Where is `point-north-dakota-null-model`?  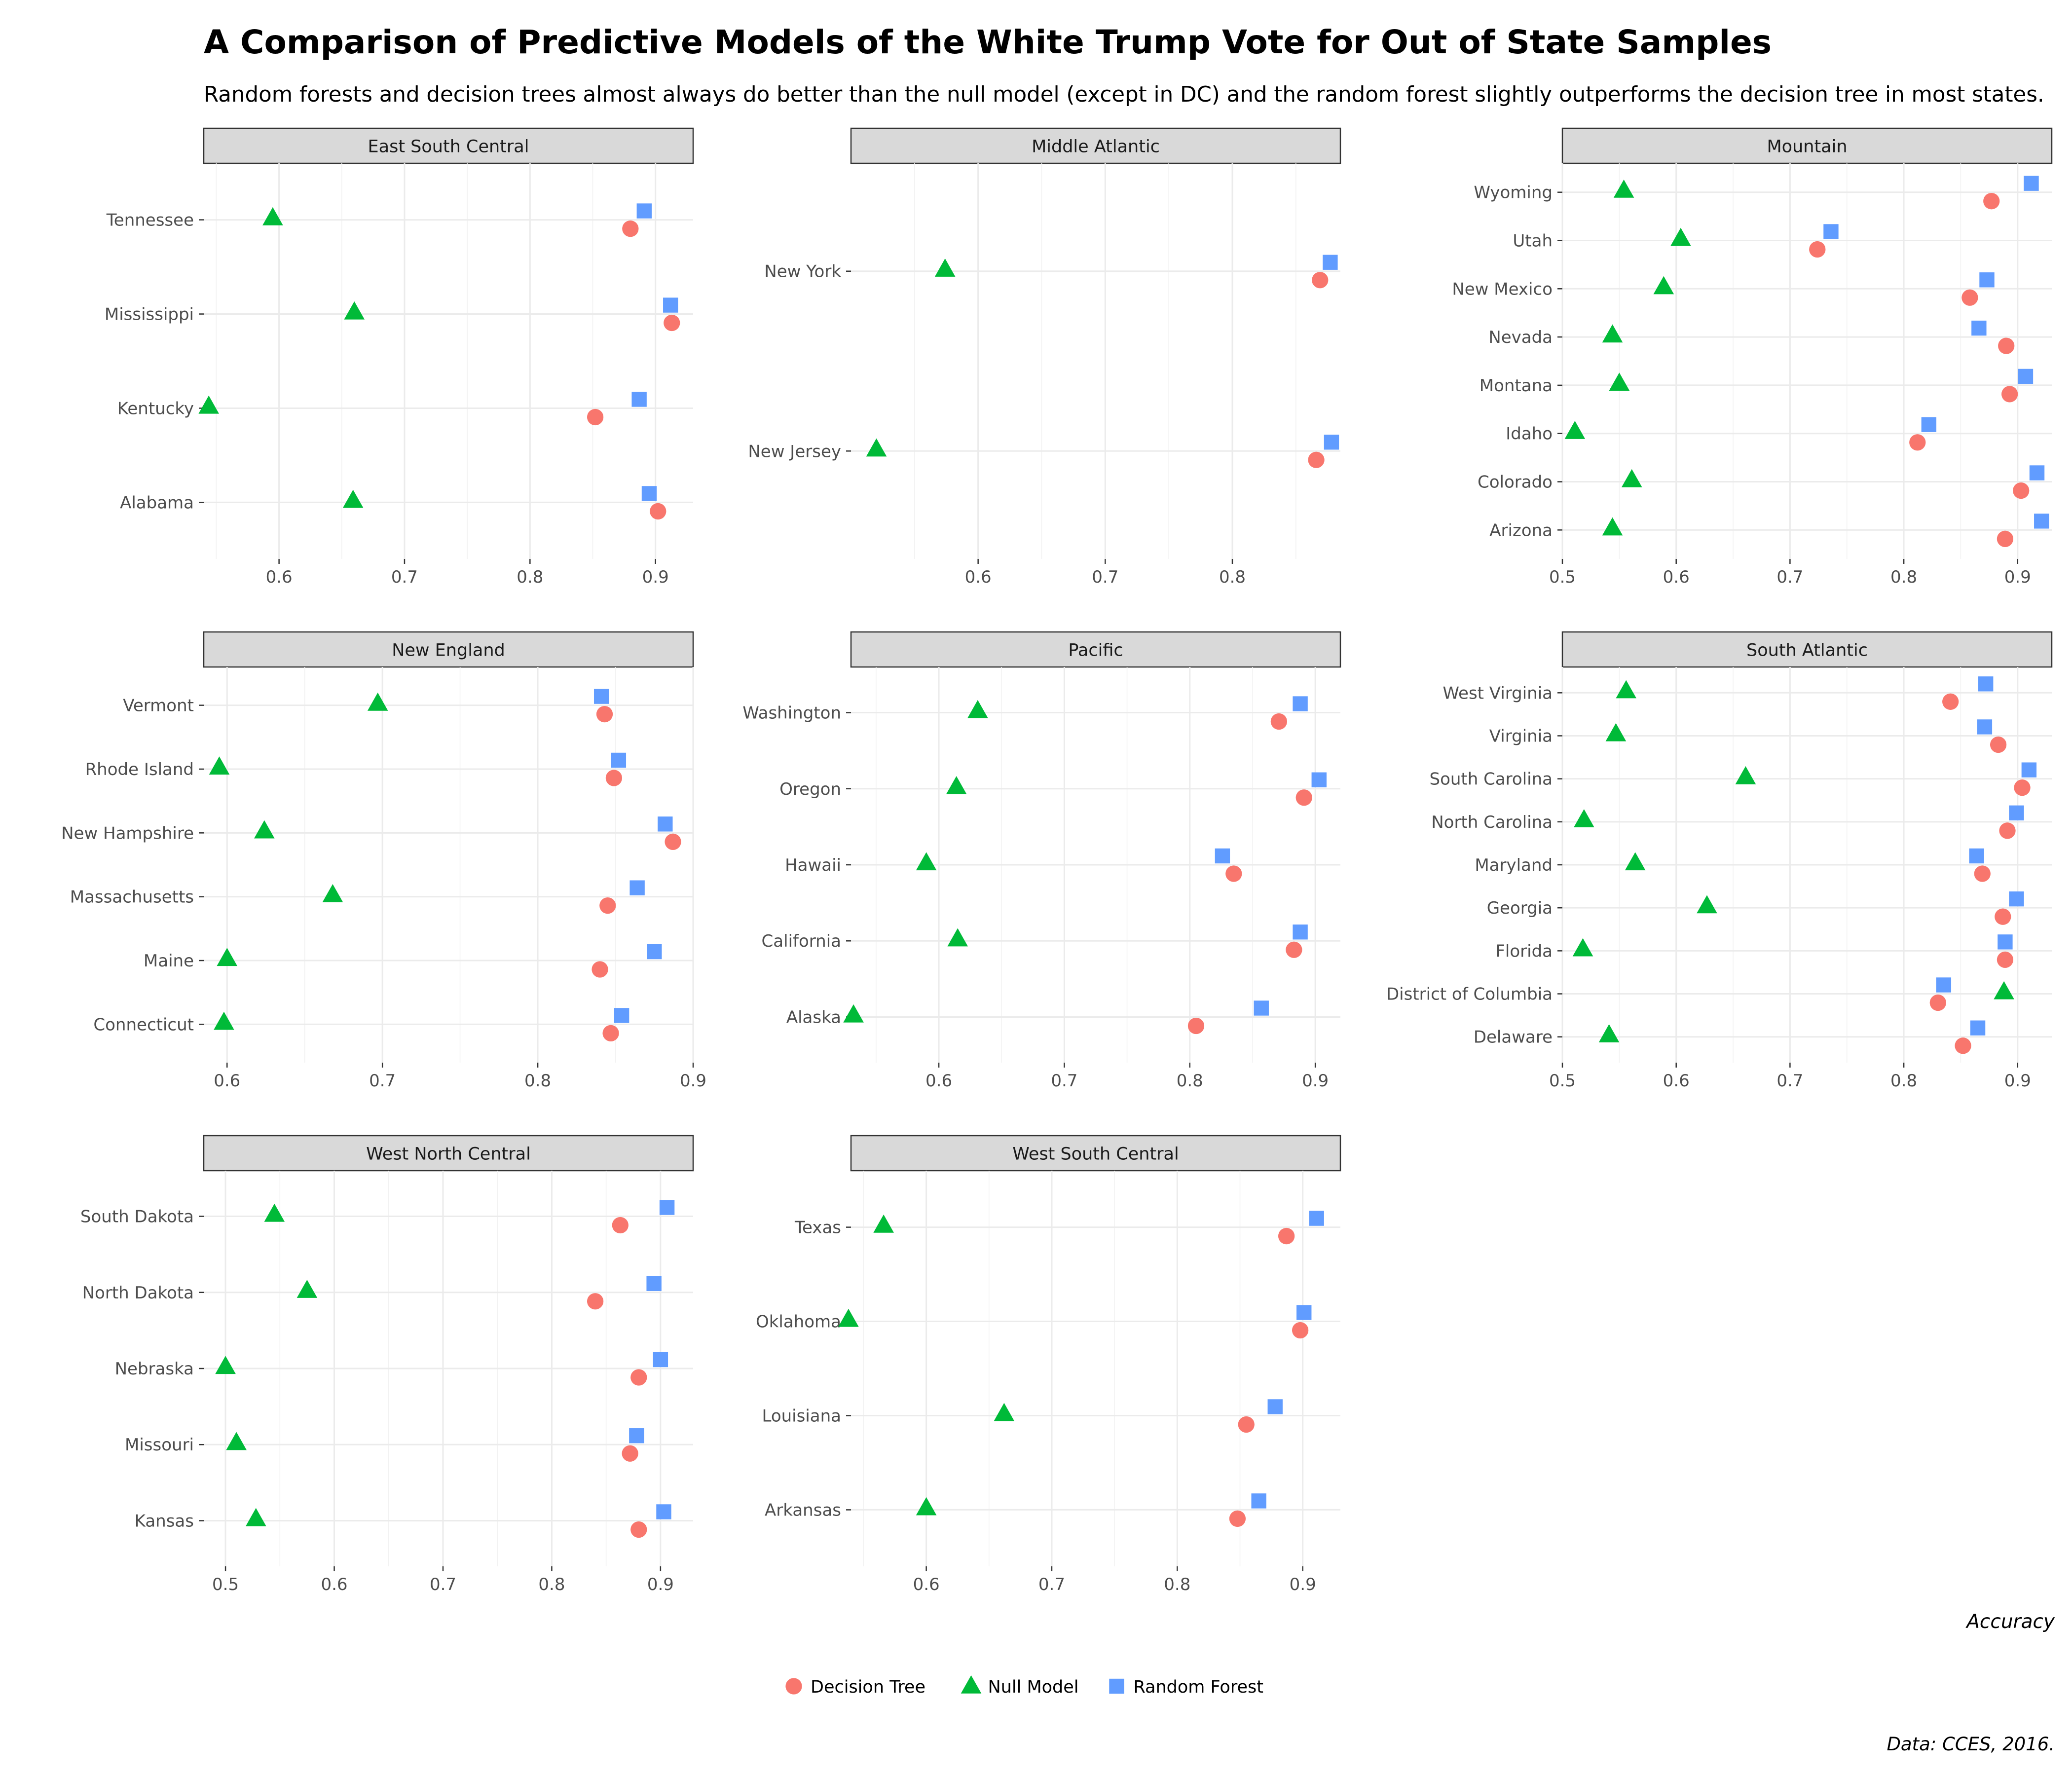
point-north-dakota-null-model is located at coordinates (307, 1289).